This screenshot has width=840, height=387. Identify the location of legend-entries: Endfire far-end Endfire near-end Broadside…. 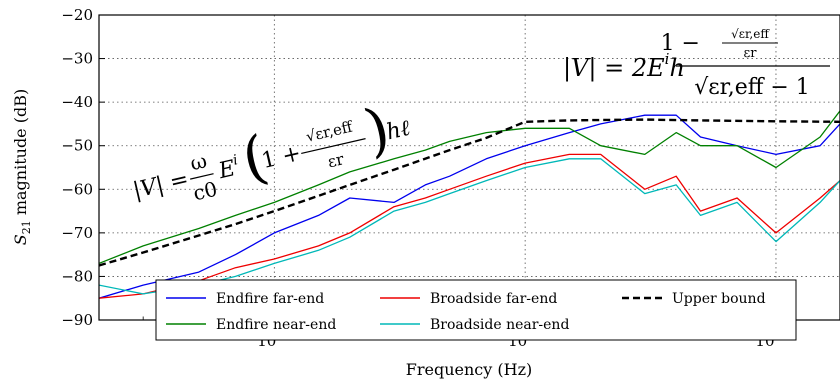
(466, 312).